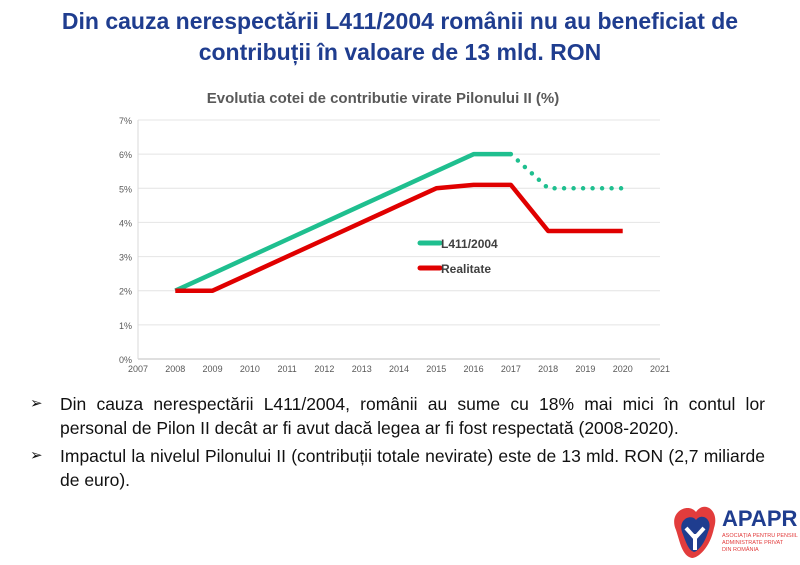  What do you see at coordinates (623, 369) in the screenshot?
I see `x-tick-label: 2020` at bounding box center [623, 369].